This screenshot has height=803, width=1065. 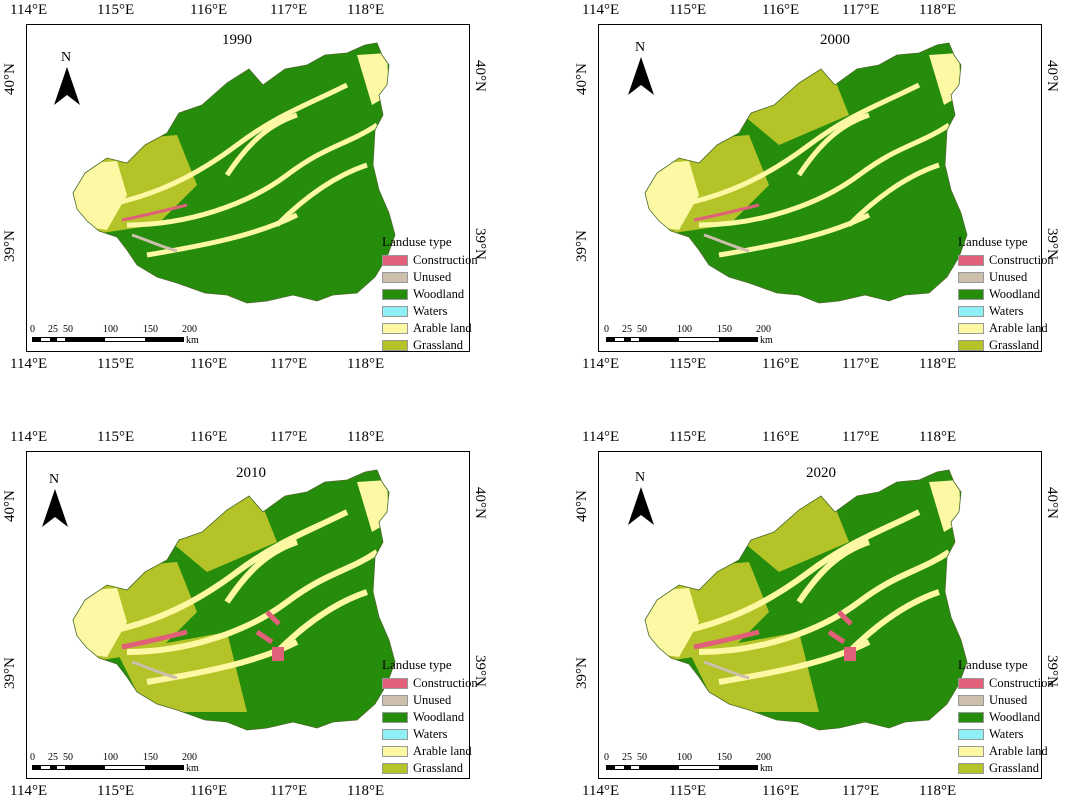 I want to click on scale-tick-label: 25, so click(x=53, y=757).